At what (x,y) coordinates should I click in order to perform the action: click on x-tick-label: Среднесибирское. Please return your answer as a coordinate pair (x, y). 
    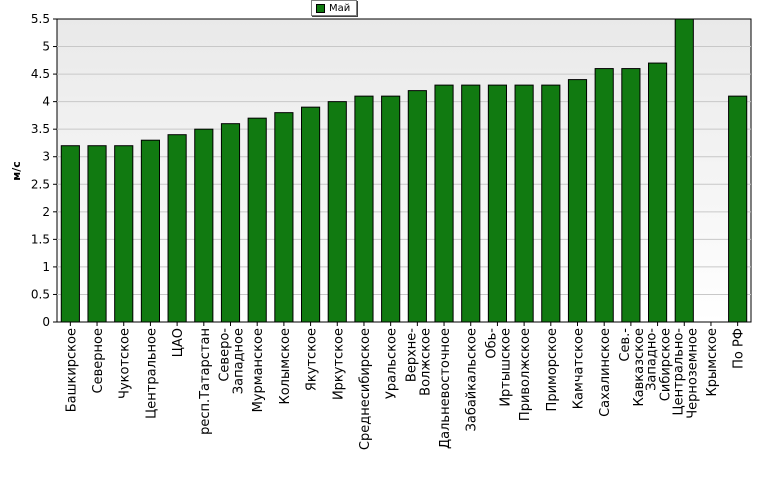
    Looking at the image, I should click on (365, 389).